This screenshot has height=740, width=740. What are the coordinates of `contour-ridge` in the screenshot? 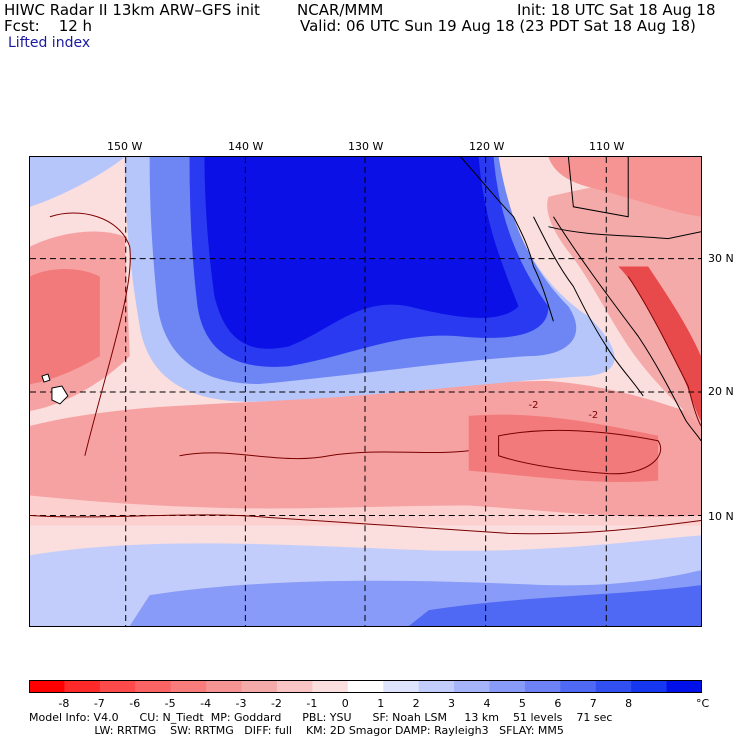 It's located at (664, 351).